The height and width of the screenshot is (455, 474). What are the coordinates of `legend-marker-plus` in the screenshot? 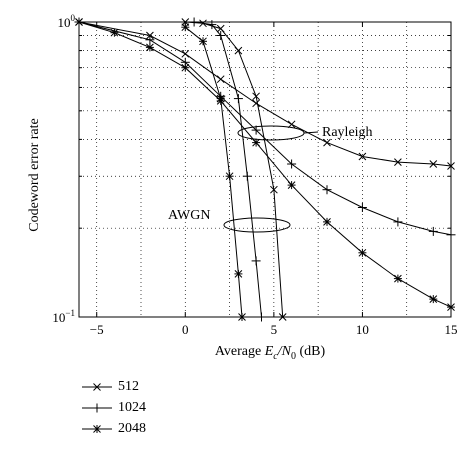 It's located at (97, 408).